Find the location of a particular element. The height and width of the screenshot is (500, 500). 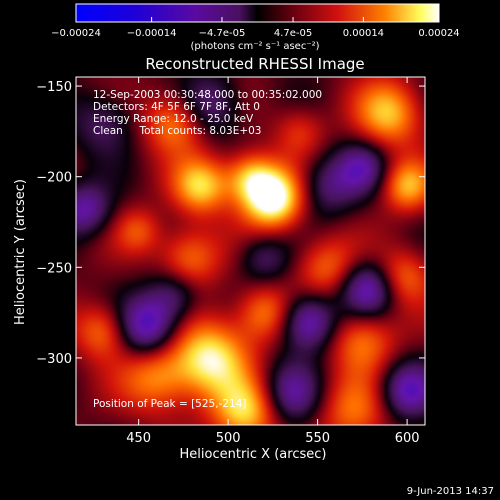

x-tick-label: 450 is located at coordinates (138, 438).